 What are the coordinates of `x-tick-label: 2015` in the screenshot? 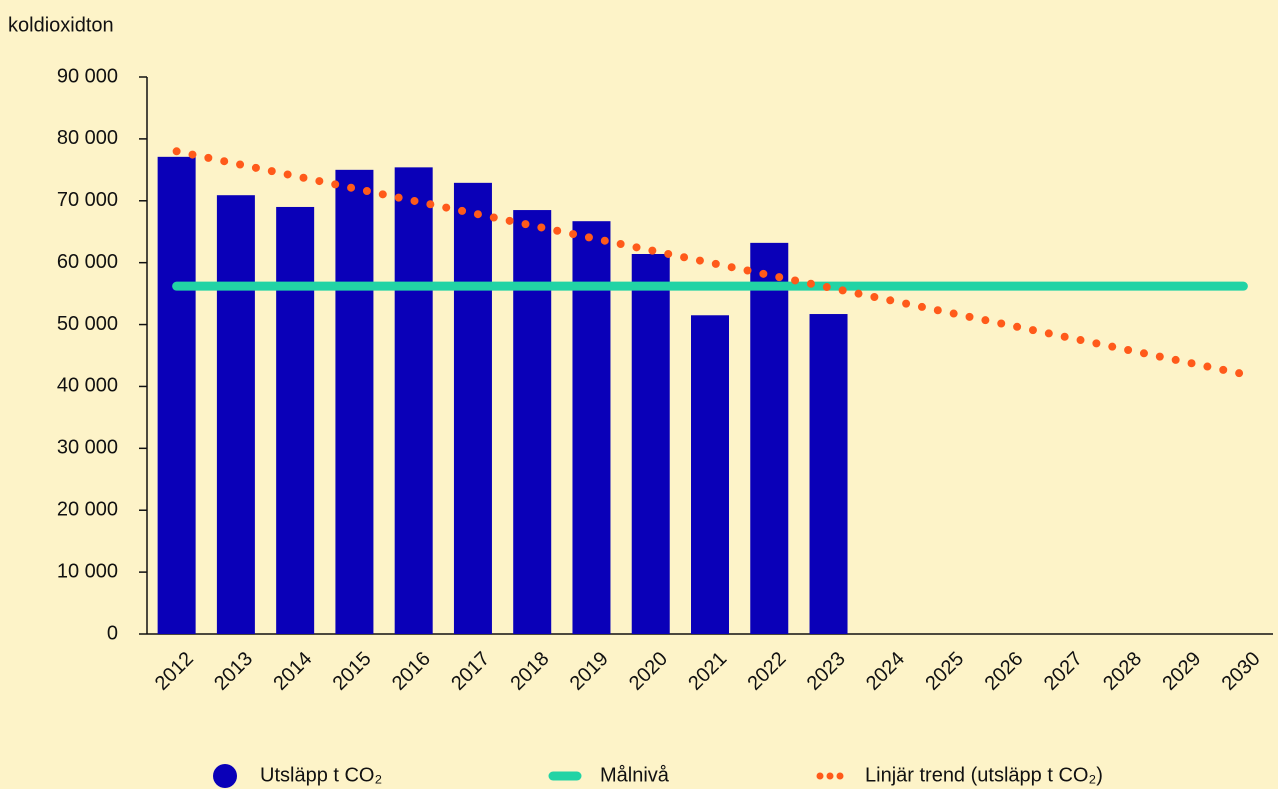 It's located at (352, 671).